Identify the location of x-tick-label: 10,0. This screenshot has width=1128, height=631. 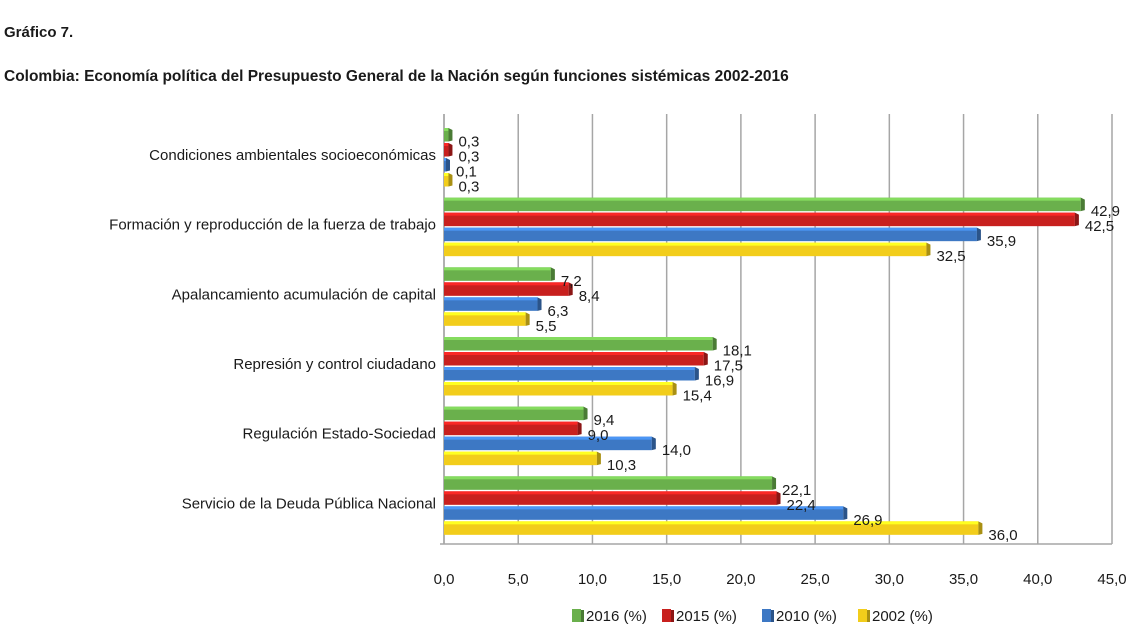
(592, 579).